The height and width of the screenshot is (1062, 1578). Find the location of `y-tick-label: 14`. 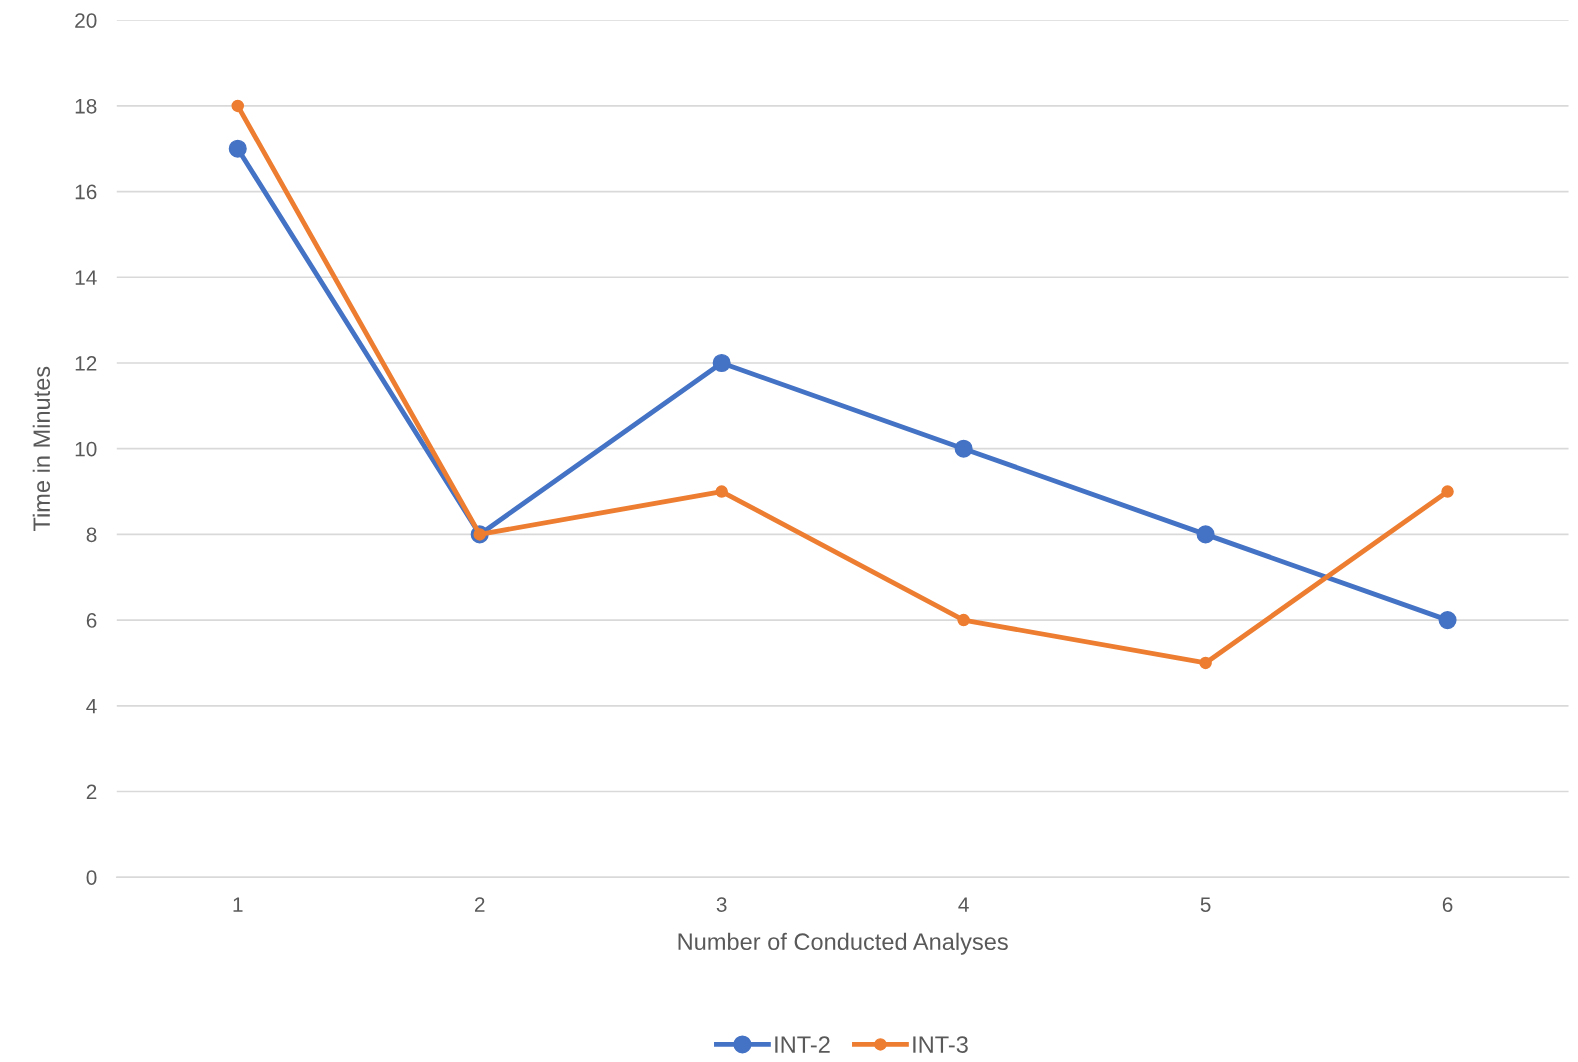

y-tick-label: 14 is located at coordinates (86, 277).